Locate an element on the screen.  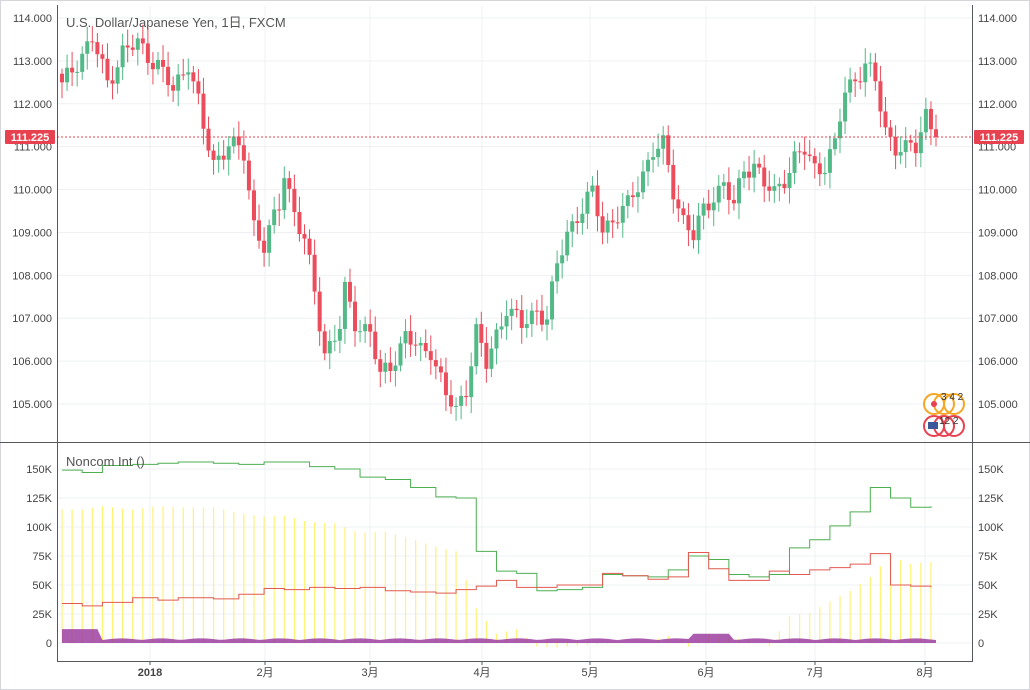
price-tick-label-right: 109.000 is located at coordinates (998, 233).